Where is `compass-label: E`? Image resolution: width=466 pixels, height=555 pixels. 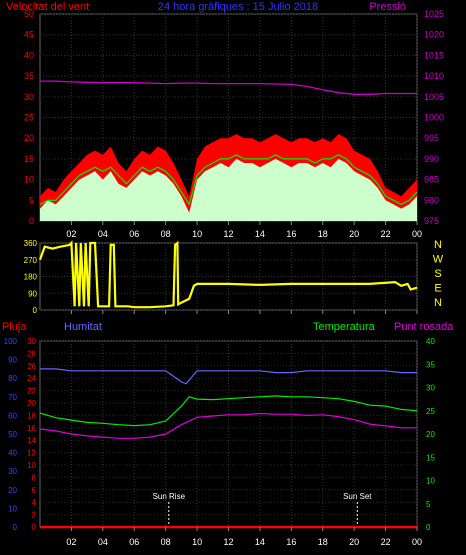
compass-label: E is located at coordinates (437, 289).